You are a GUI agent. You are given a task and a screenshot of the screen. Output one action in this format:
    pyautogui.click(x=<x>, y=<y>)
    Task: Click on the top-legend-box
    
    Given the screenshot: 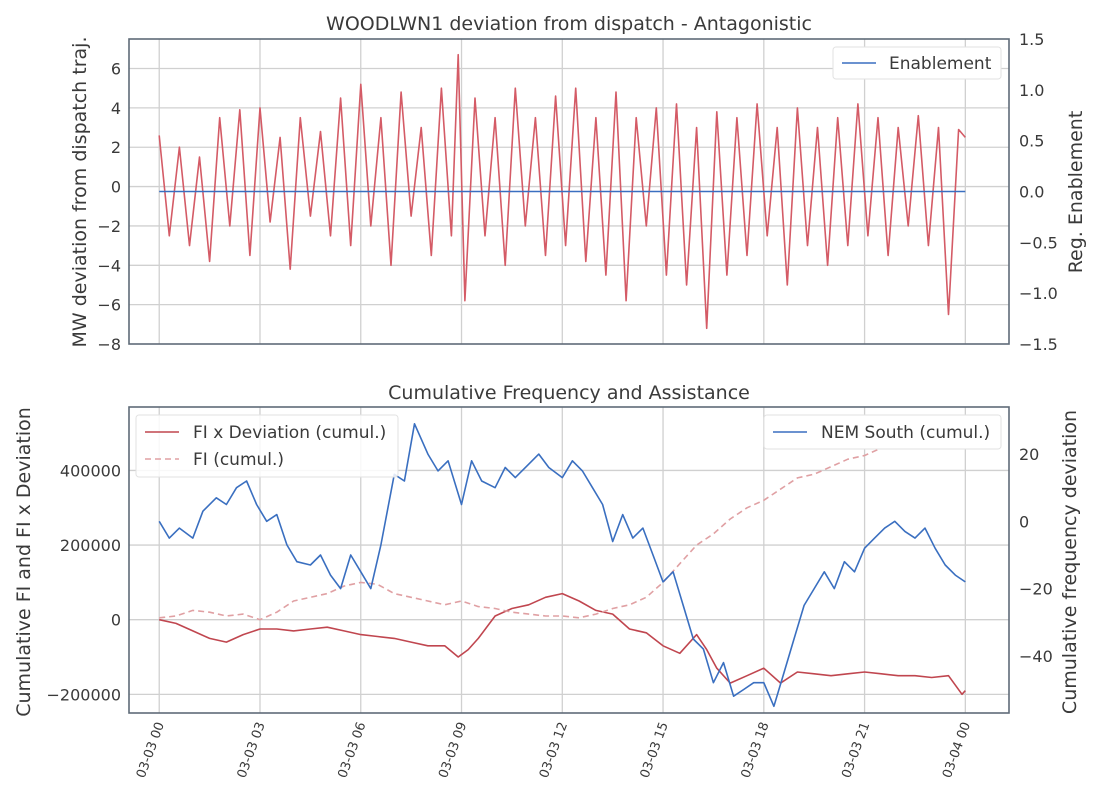 What is the action you would take?
    pyautogui.click(x=917, y=63)
    